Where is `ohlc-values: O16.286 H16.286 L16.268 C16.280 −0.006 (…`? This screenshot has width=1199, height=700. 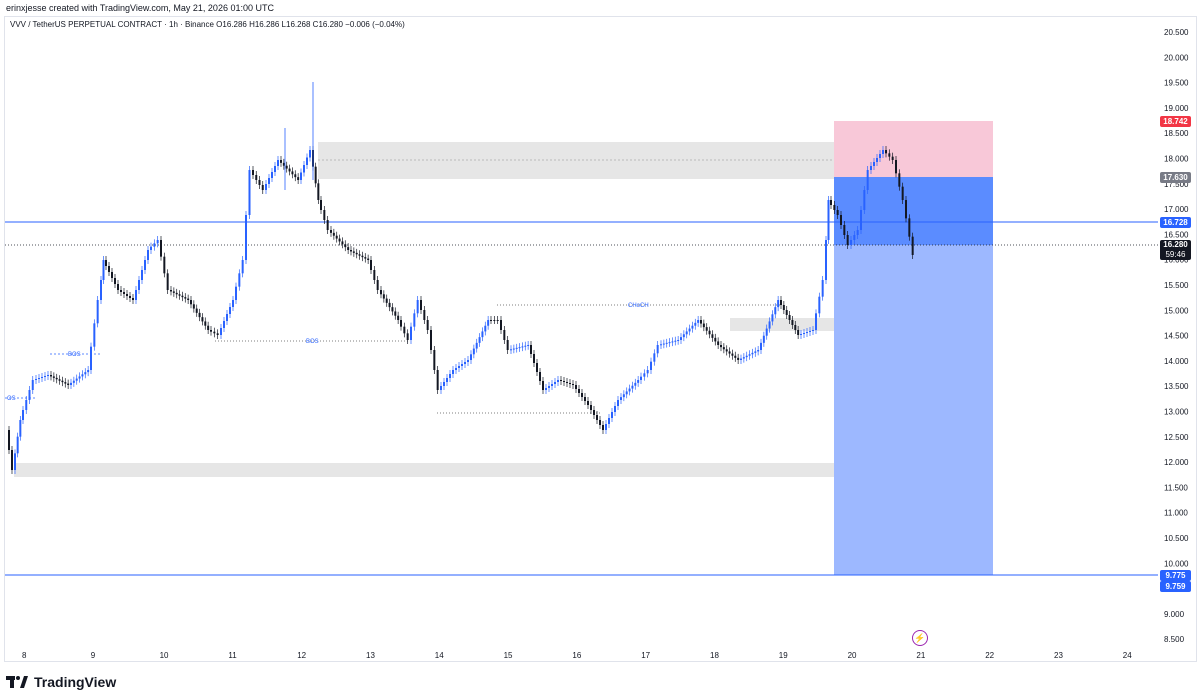
ohlc-values: O16.286 H16.286 L16.268 C16.280 −0.006 (… is located at coordinates (310, 24).